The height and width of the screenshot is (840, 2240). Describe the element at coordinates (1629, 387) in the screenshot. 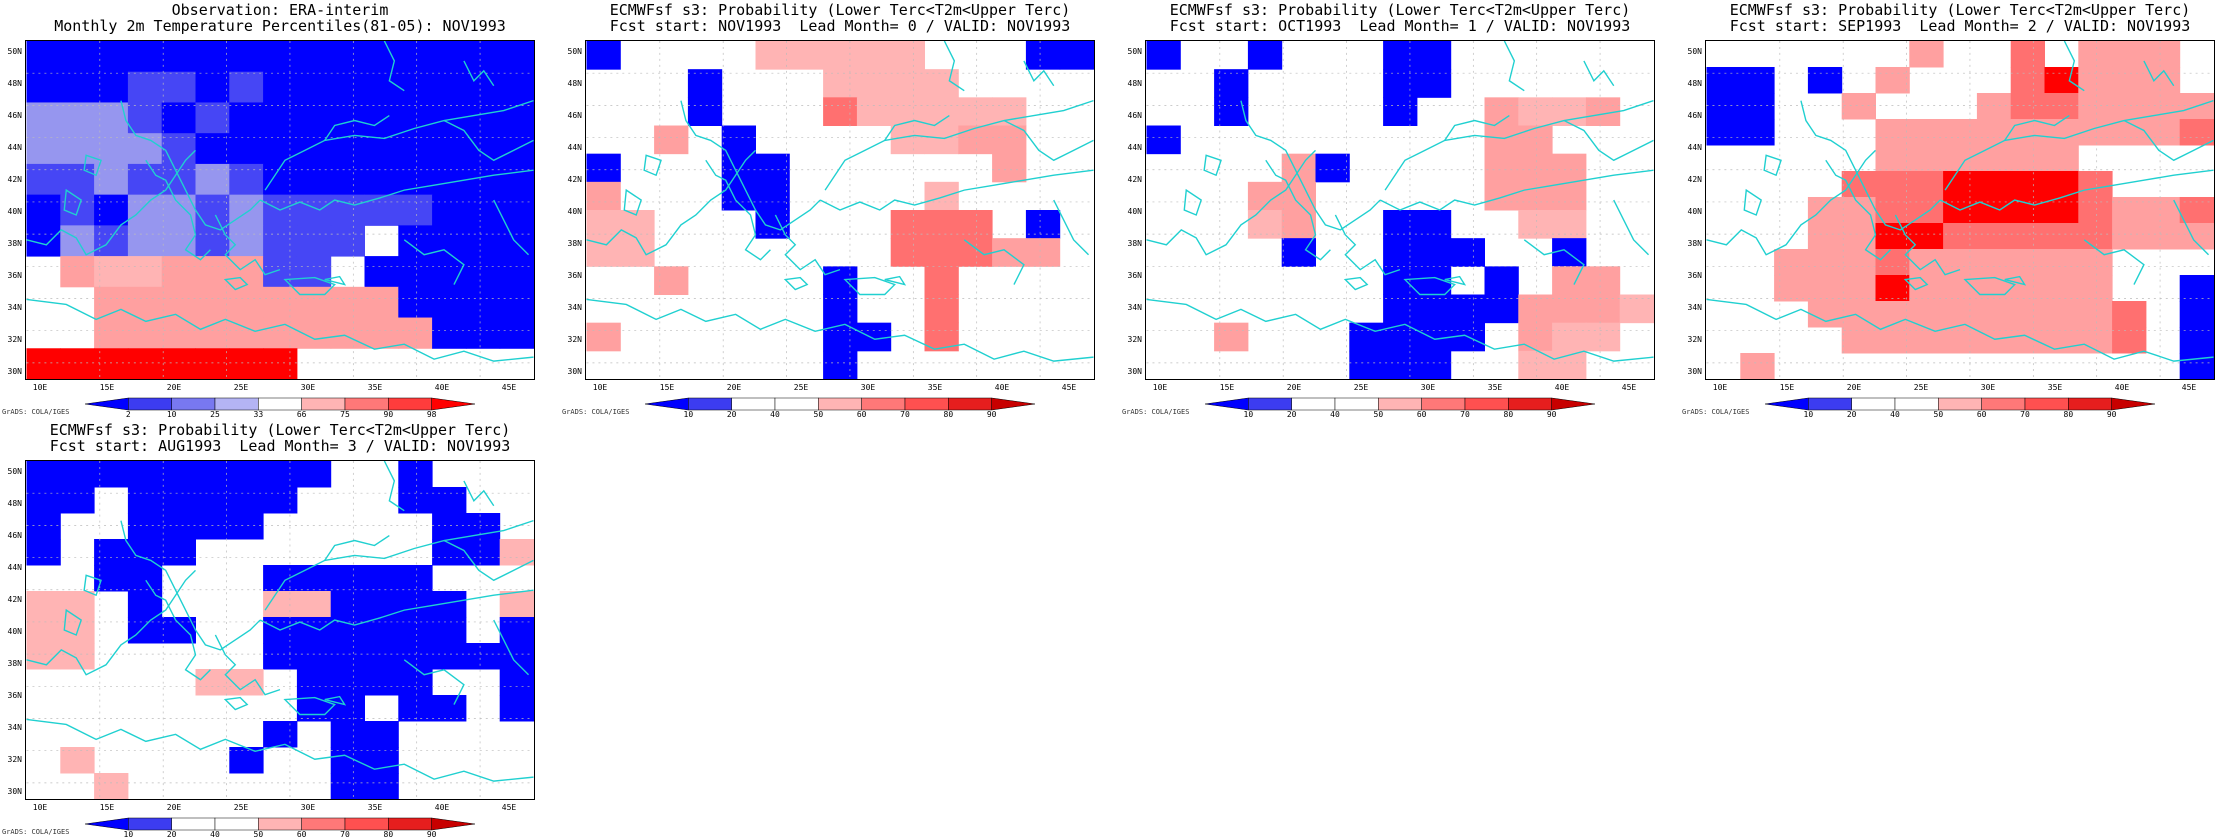

I see `lon-tick-label: 45E` at that location.